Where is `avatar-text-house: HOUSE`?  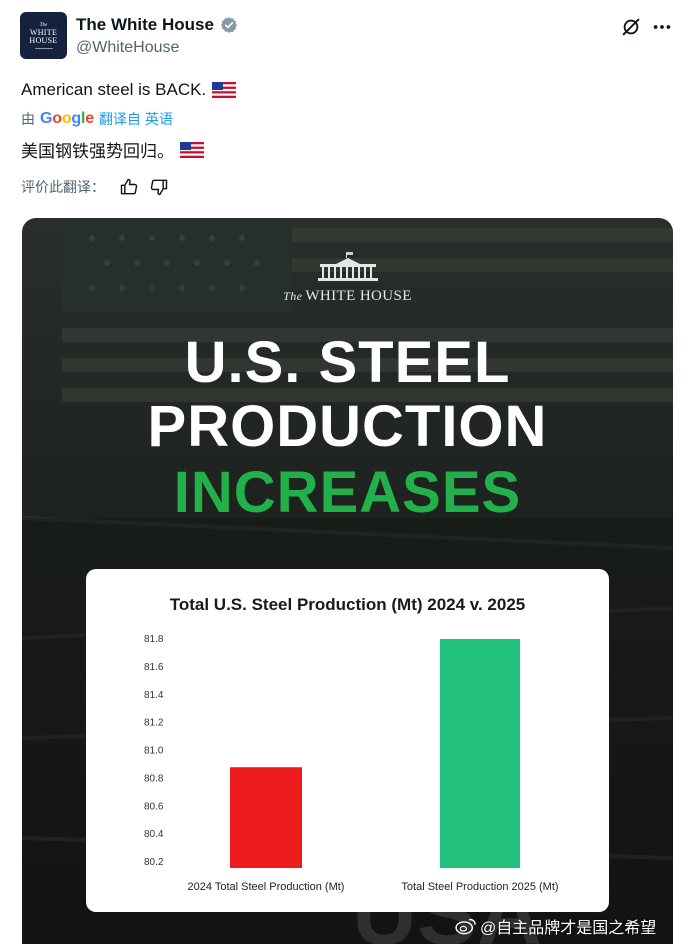 avatar-text-house: HOUSE is located at coordinates (43, 40).